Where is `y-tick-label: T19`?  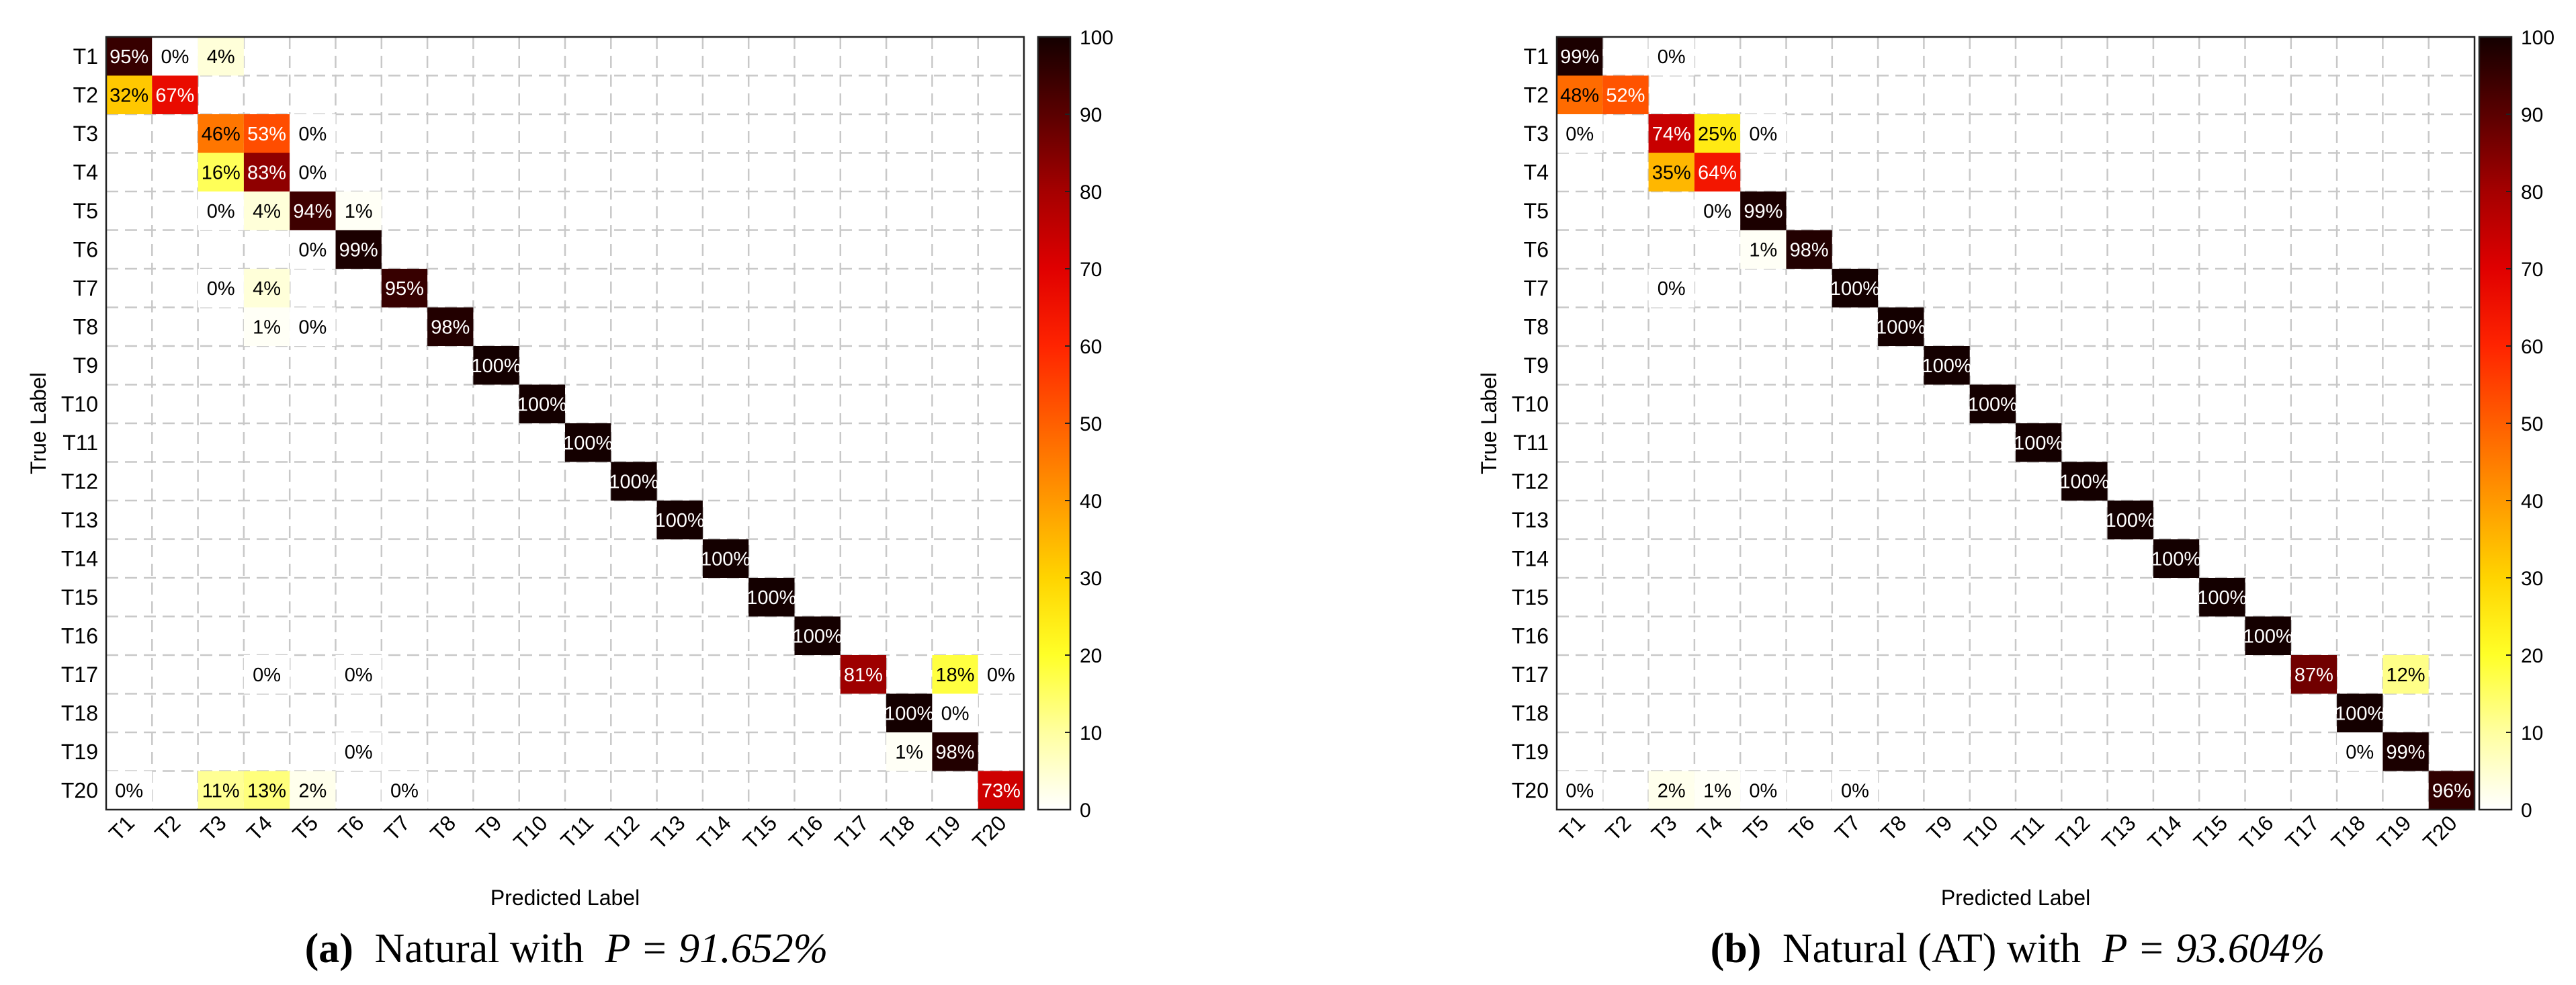
y-tick-label: T19 is located at coordinates (1530, 752).